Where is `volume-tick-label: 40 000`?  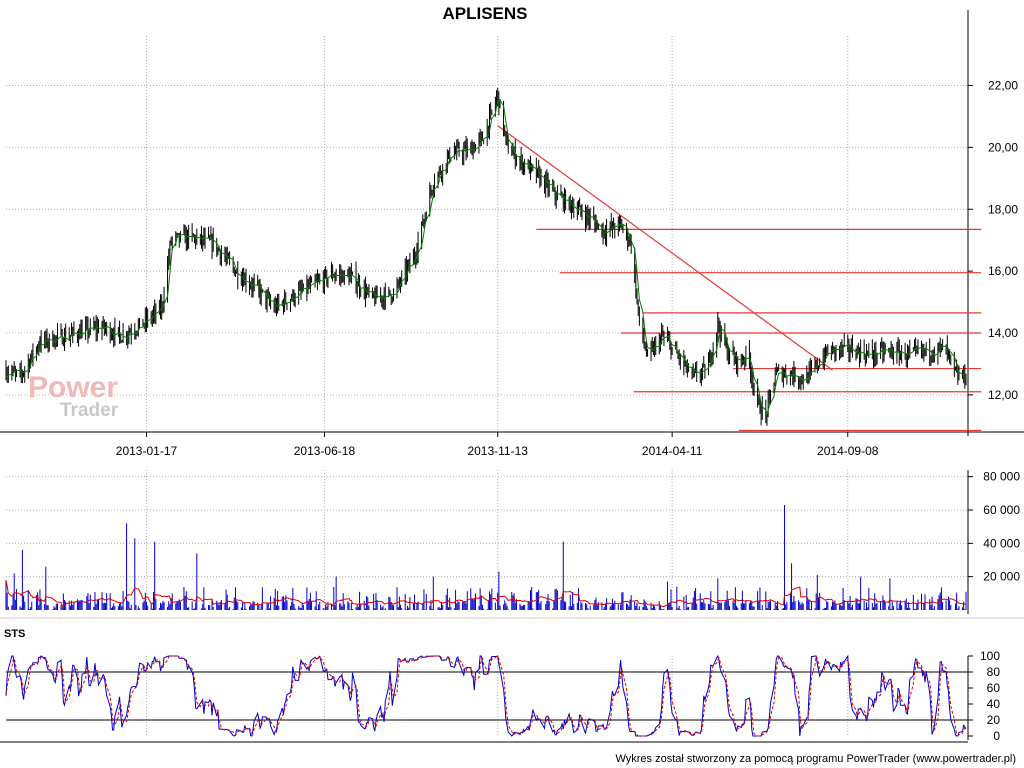 volume-tick-label: 40 000 is located at coordinates (1001, 543).